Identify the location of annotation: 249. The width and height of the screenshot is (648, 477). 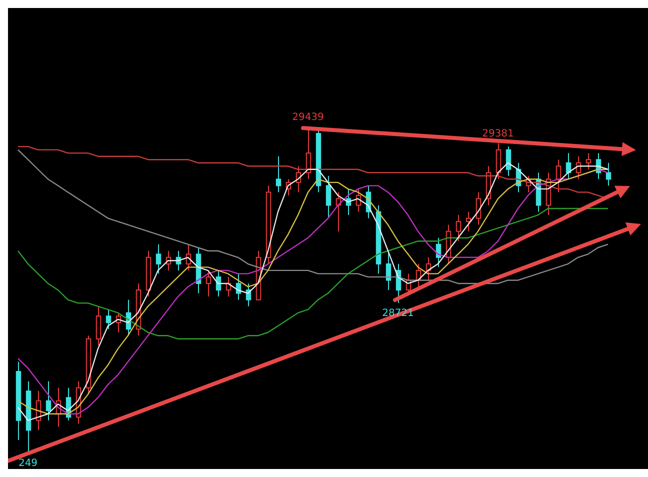
(28, 463).